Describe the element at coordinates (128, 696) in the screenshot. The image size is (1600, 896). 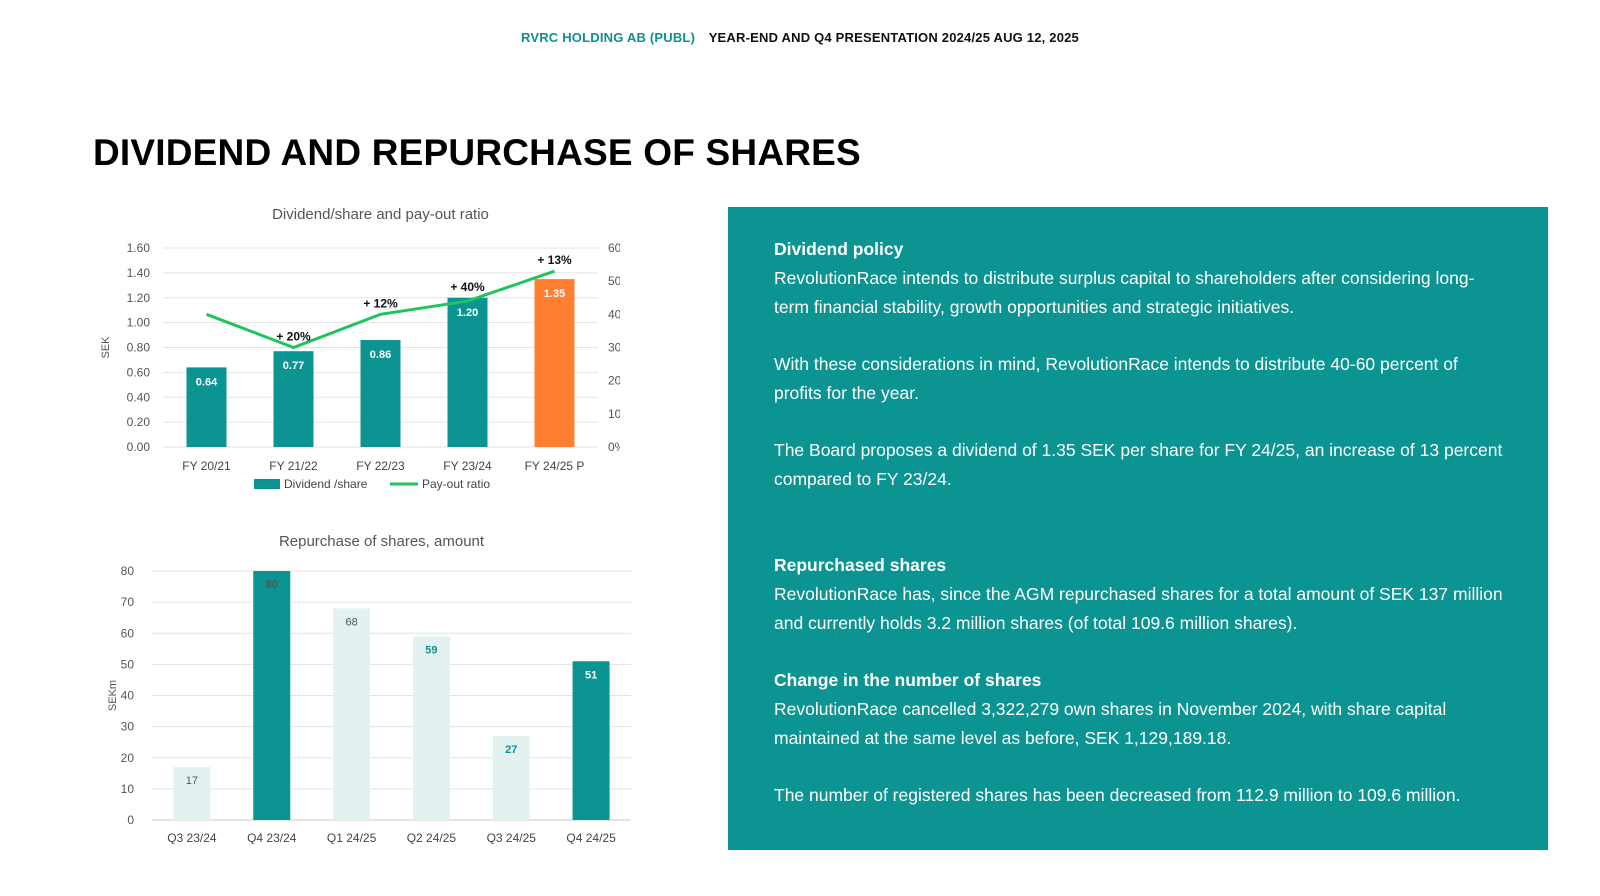
I see `y-tick-label: 40` at that location.